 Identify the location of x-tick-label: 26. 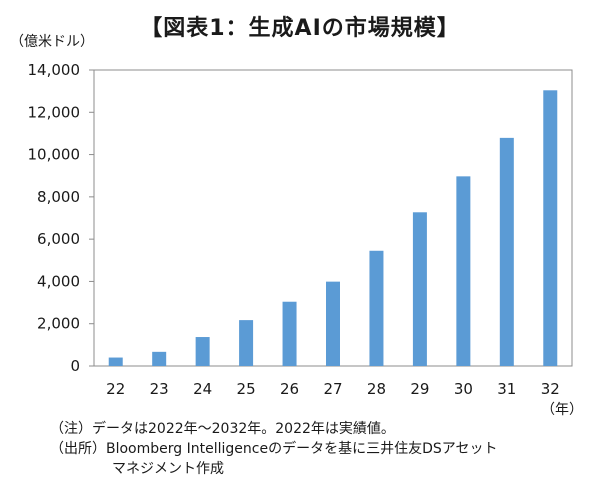
(289, 389).